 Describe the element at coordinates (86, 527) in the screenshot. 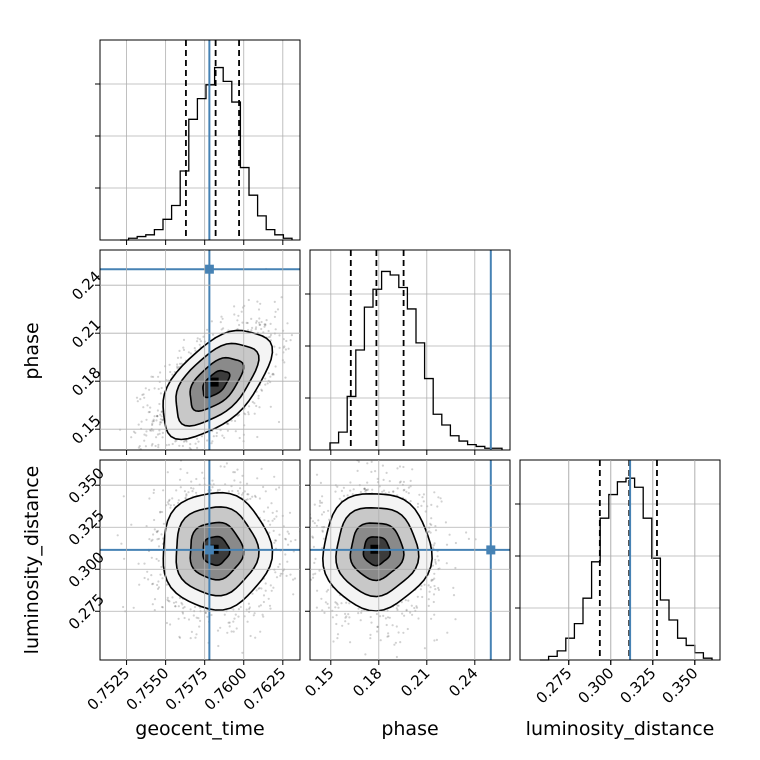

I see `y-tick-label-luminosity-distance: 0.325` at that location.